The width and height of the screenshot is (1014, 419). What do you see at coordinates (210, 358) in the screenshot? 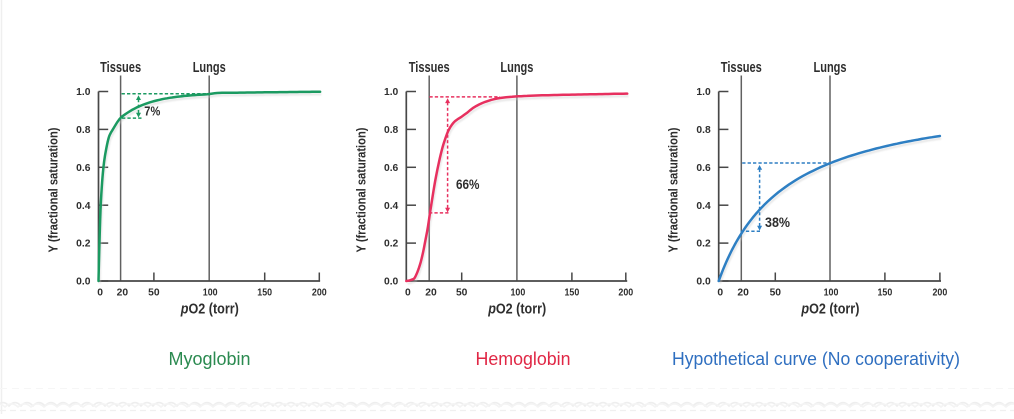
I see `svg-text: Myoglobin` at bounding box center [210, 358].